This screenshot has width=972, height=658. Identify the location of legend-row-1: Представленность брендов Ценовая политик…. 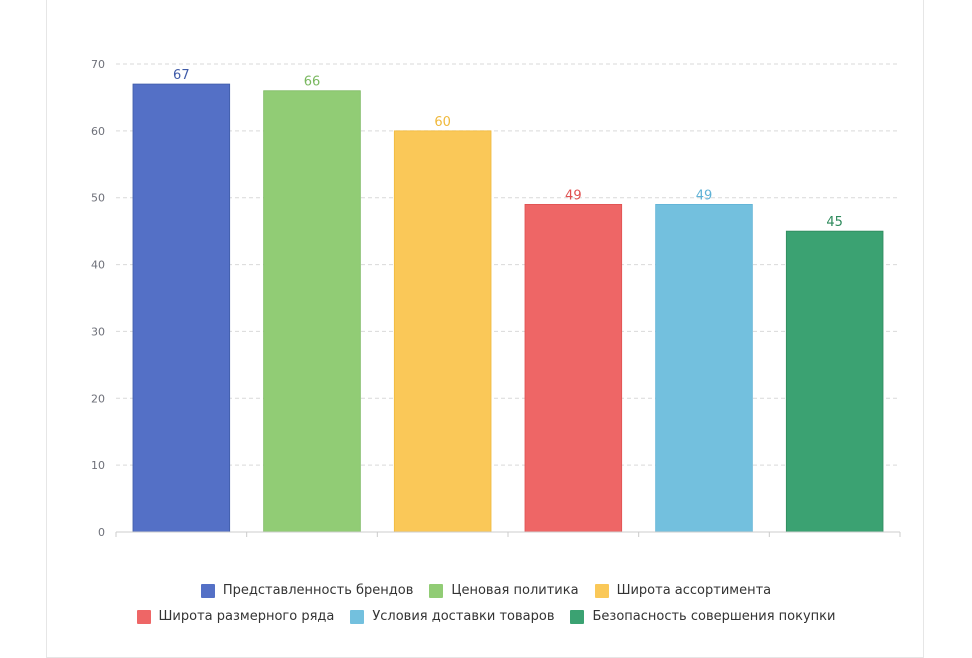
(486, 590).